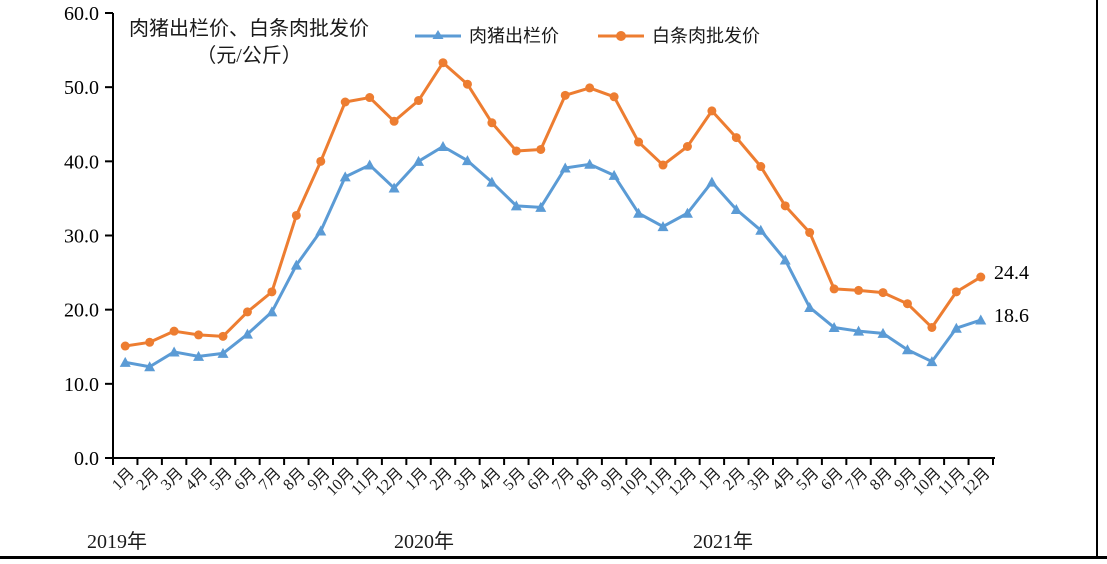 The image size is (1107, 564). I want to click on legend-item-pork-wholesale: 白条肉批发价, so click(678, 35).